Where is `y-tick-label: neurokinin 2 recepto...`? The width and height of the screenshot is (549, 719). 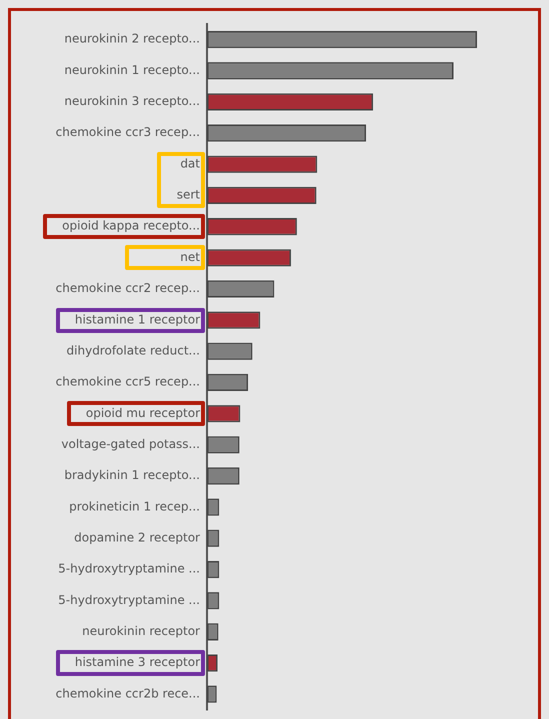 y-tick-label: neurokinin 2 recepto... is located at coordinates (132, 39).